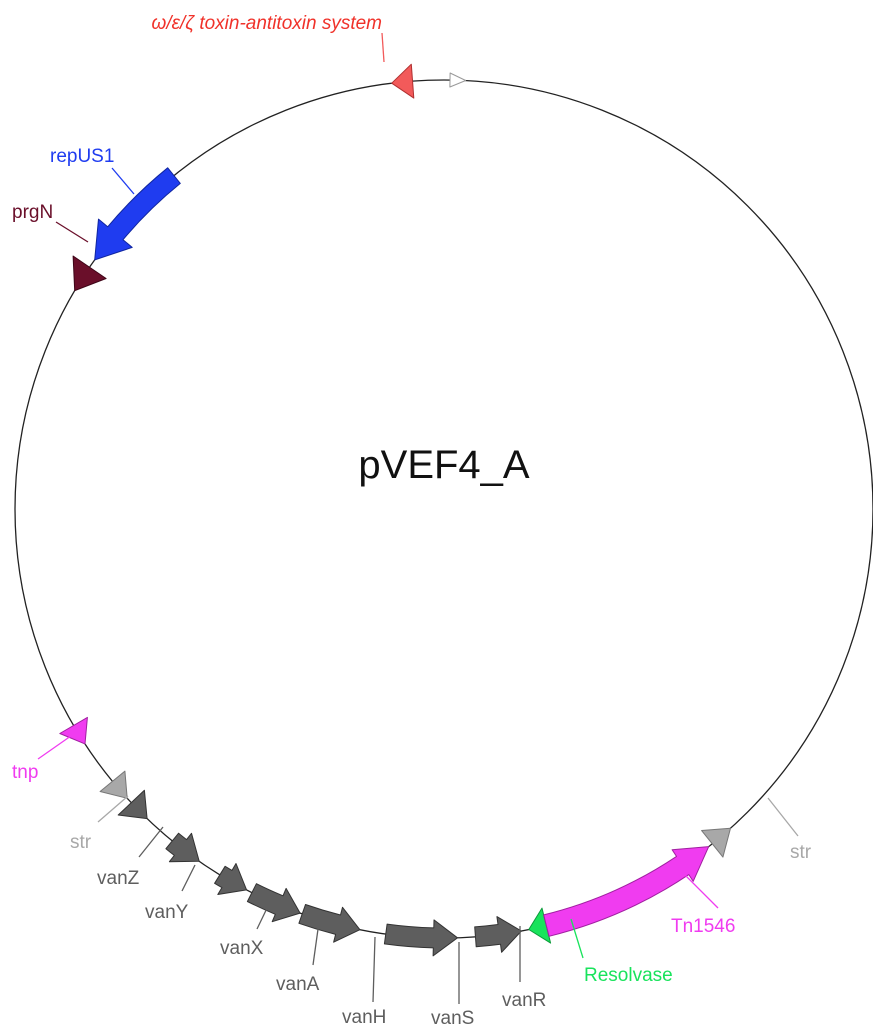 This screenshot has height=1027, width=873. I want to click on str-right-label: str, so click(801, 852).